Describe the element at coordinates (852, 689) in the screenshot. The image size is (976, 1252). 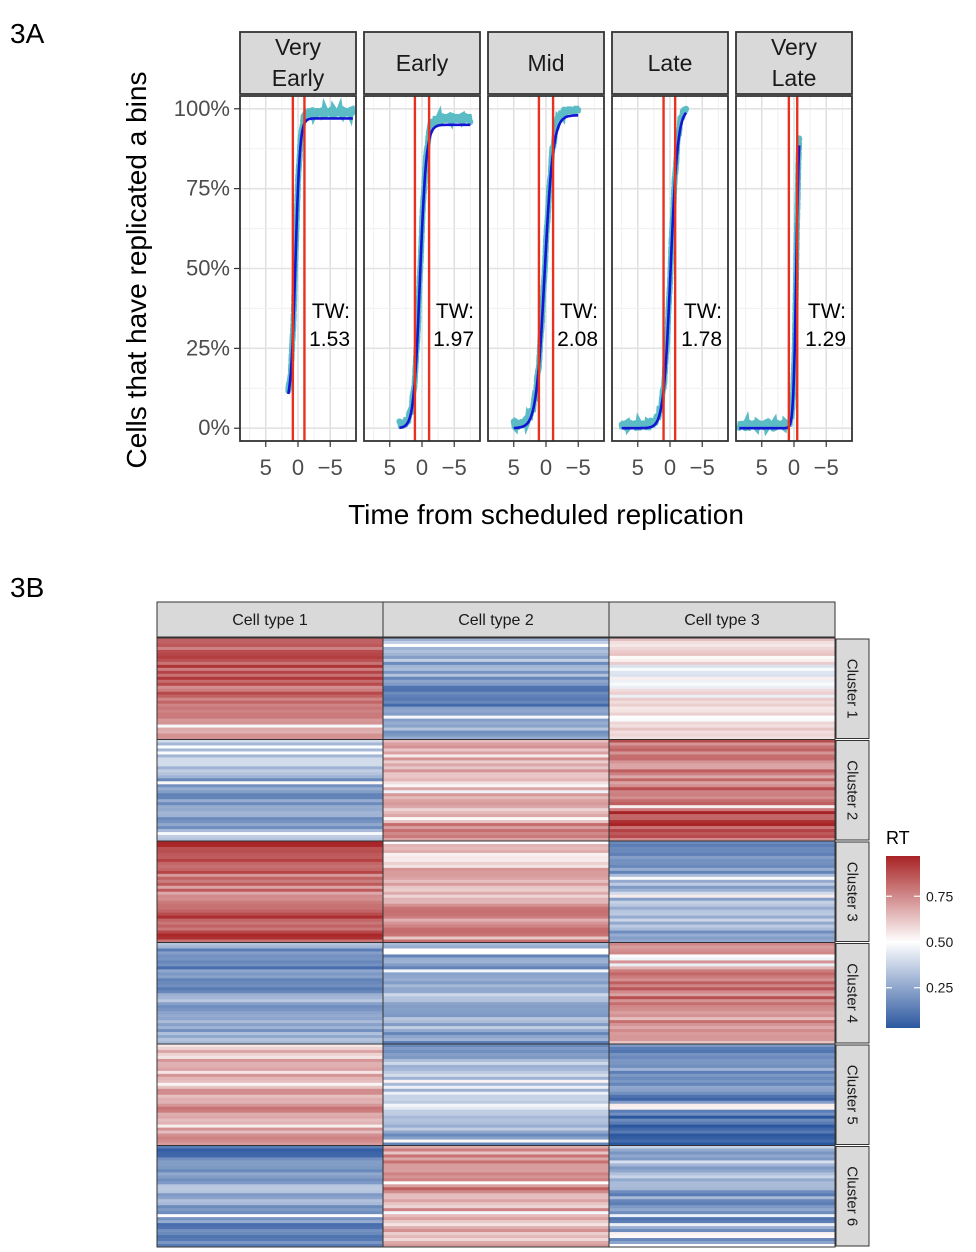
I see `row-strip-label: Cluster 1` at that location.